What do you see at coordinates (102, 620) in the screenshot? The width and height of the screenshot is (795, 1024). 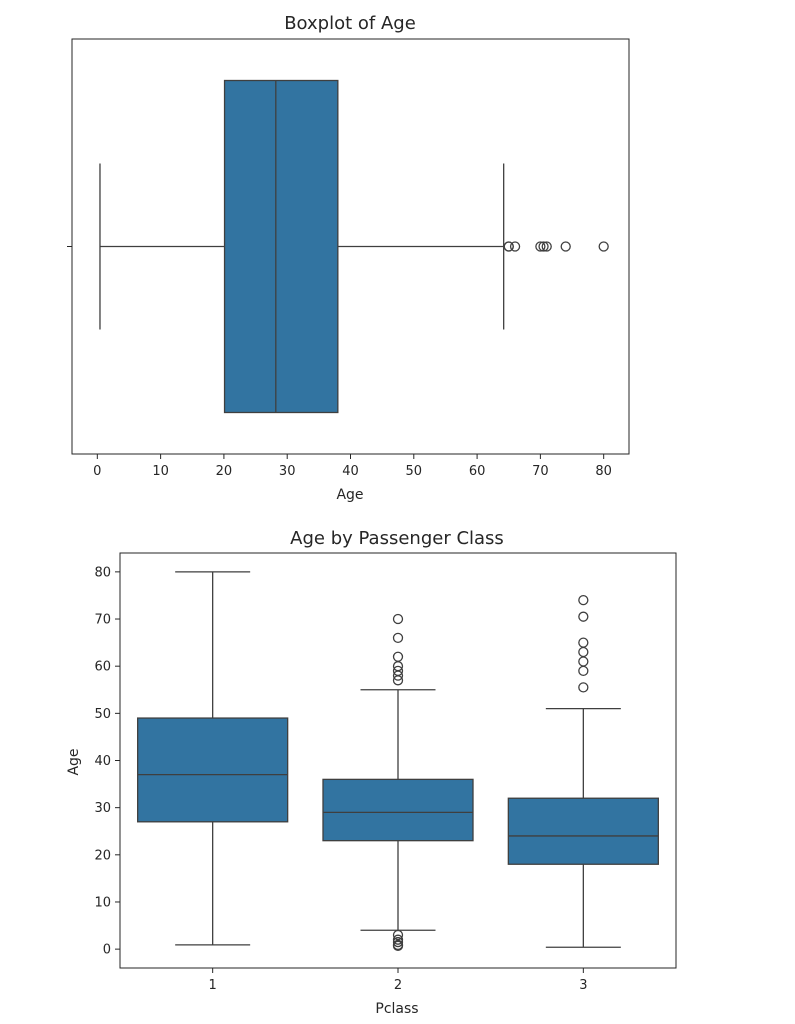 I see `y-tick-label: 70` at bounding box center [102, 620].